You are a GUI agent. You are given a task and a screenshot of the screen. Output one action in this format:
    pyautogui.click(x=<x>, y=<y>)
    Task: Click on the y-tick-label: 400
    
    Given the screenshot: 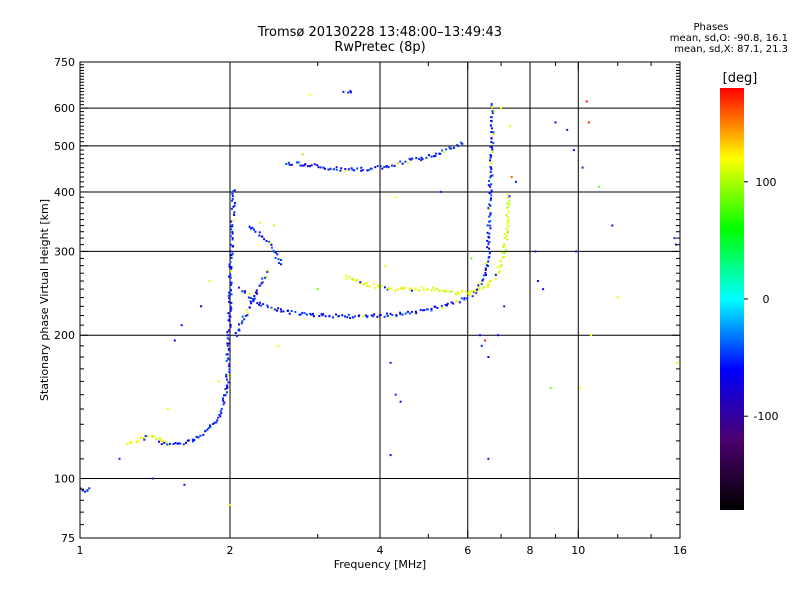 What is the action you would take?
    pyautogui.click(x=64, y=192)
    